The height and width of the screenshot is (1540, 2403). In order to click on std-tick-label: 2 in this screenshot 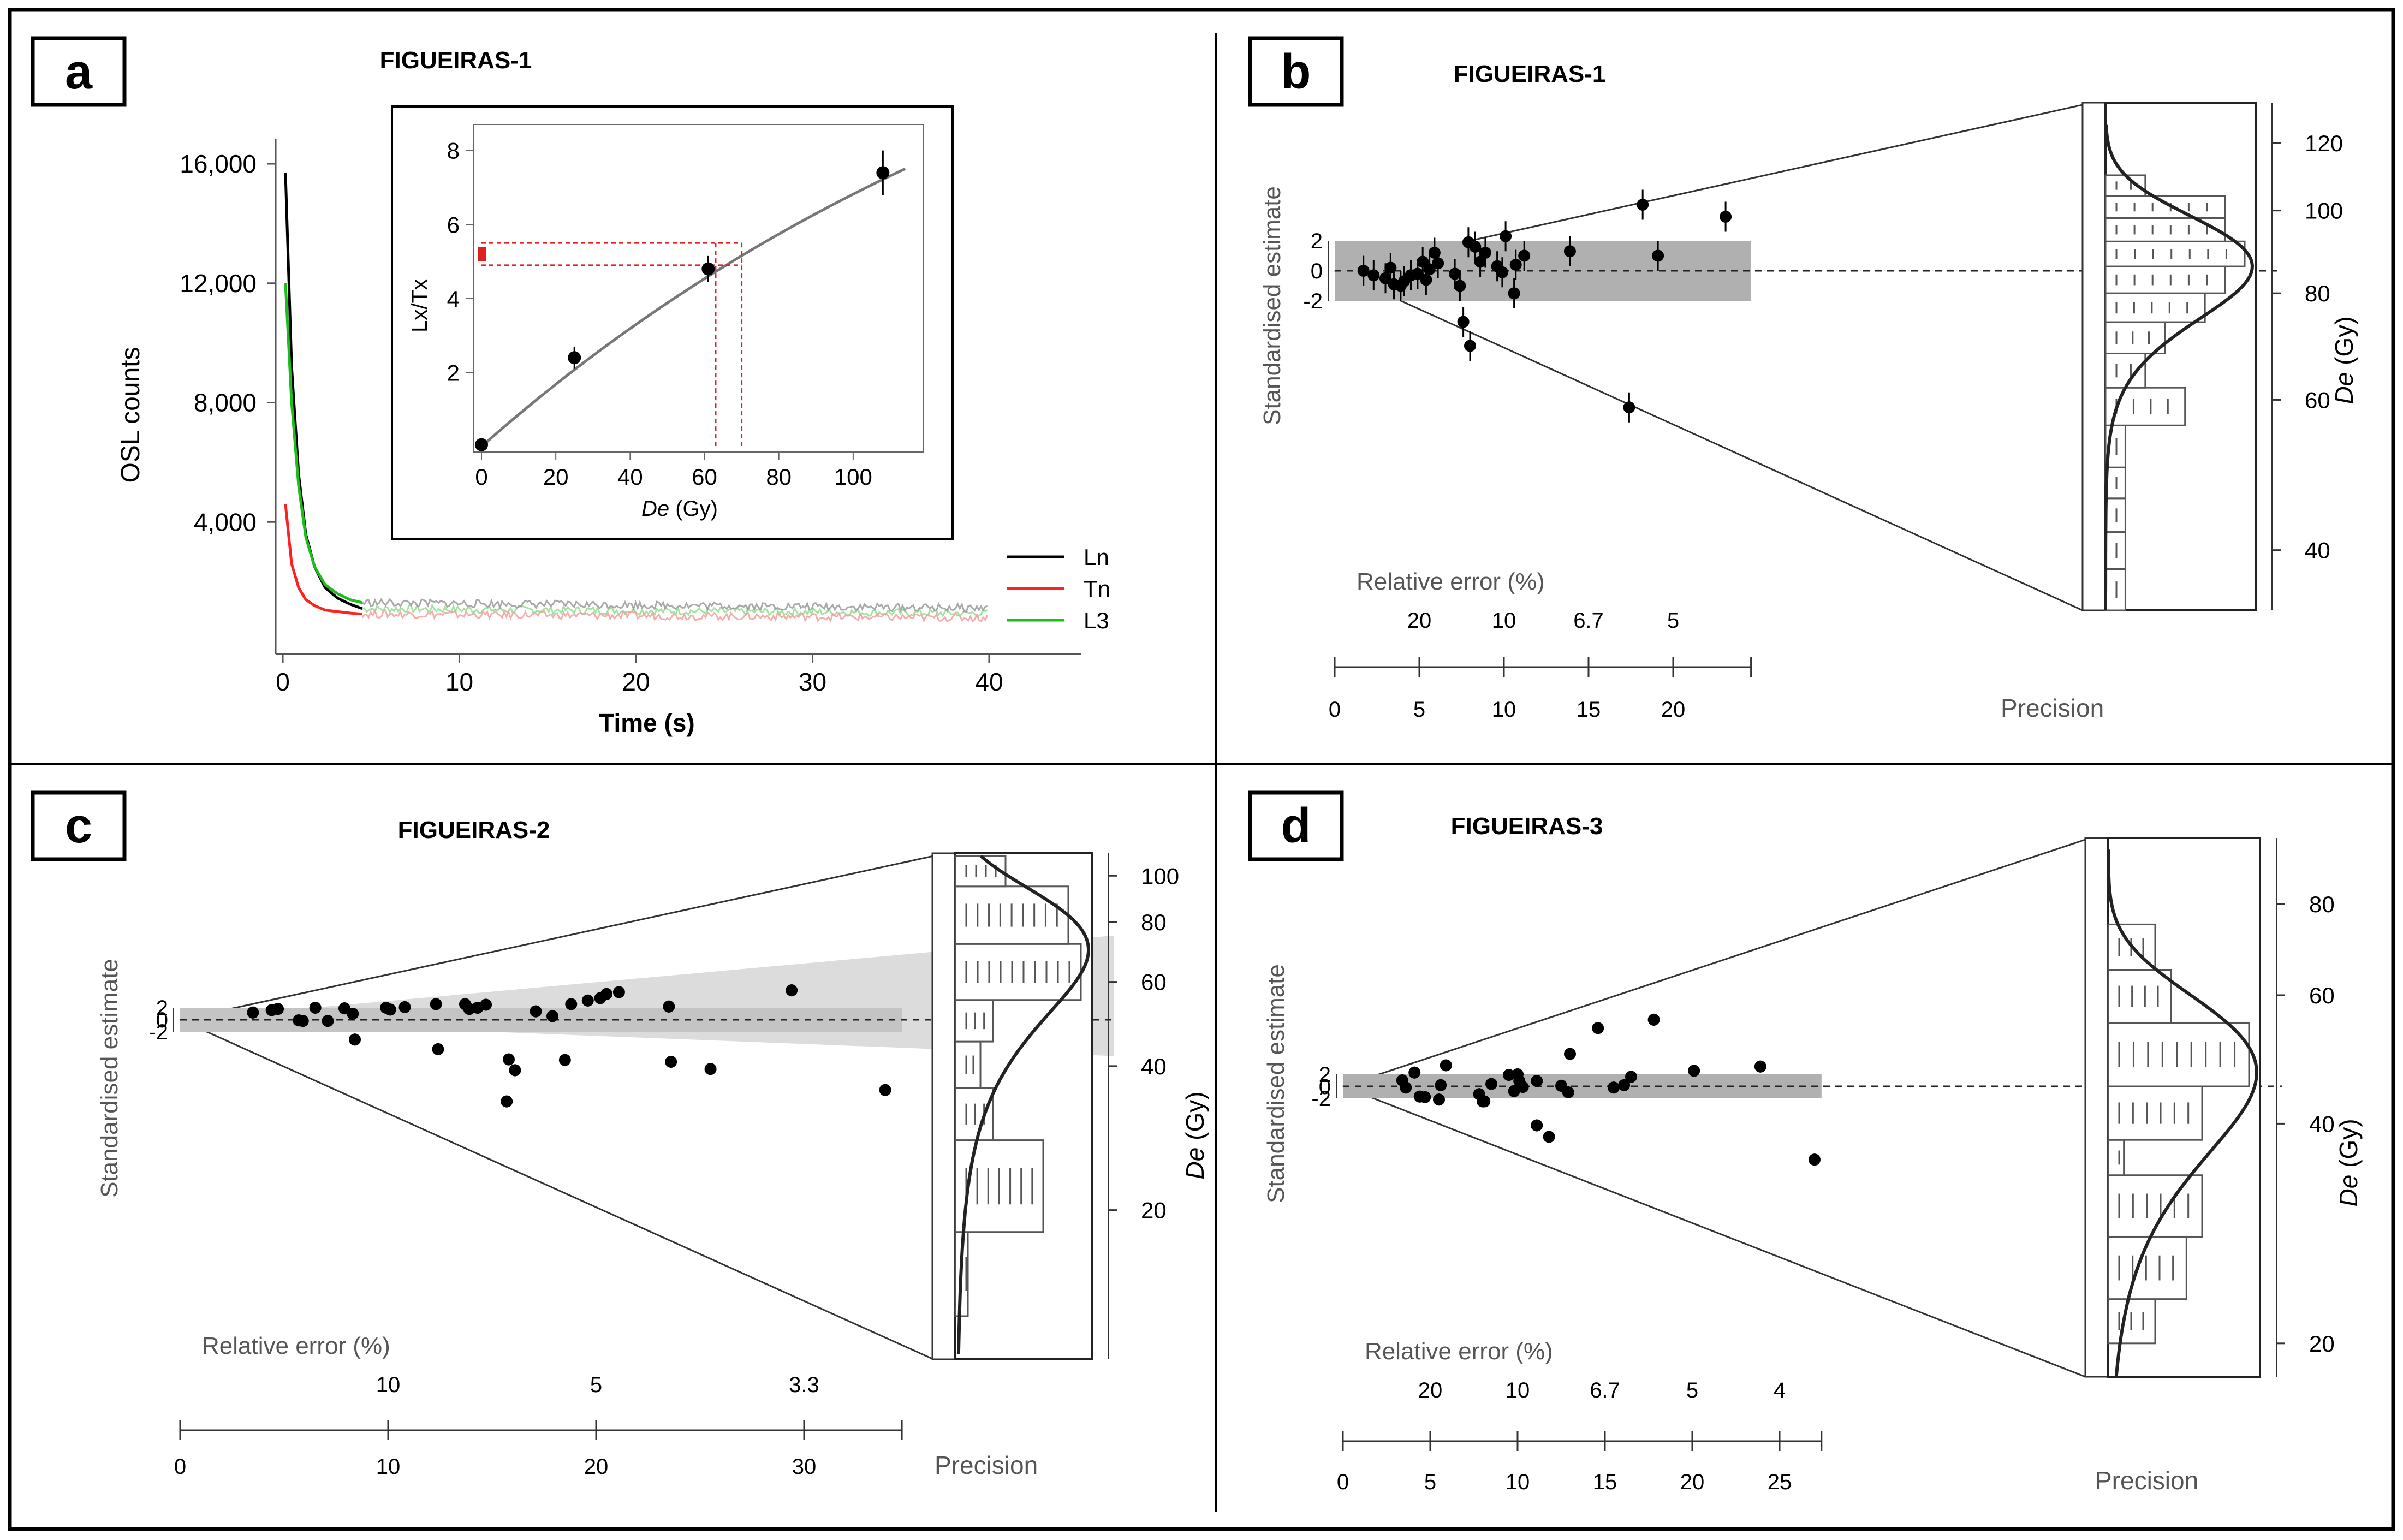, I will do `click(162, 1008)`.